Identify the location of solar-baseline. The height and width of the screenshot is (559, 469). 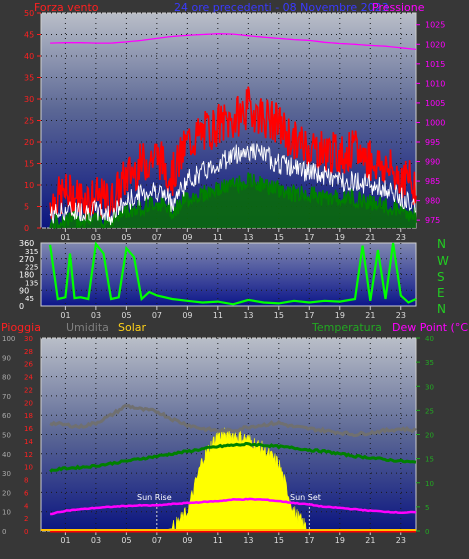
(228, 530).